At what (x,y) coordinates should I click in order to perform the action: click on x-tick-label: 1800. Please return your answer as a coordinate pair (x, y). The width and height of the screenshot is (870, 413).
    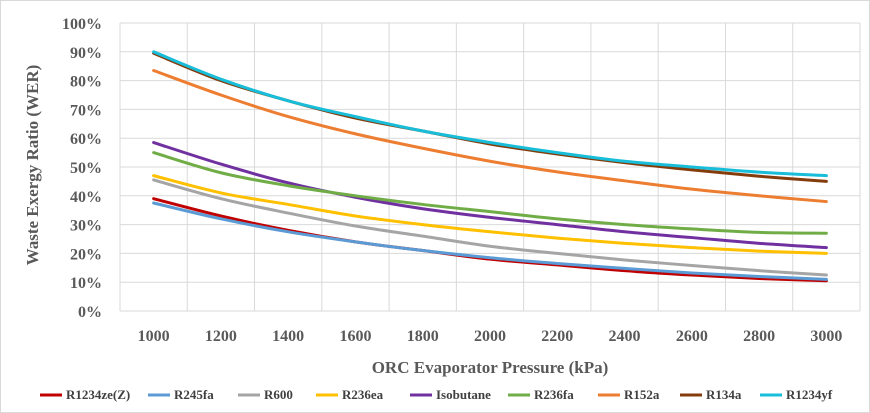
    Looking at the image, I should click on (423, 336).